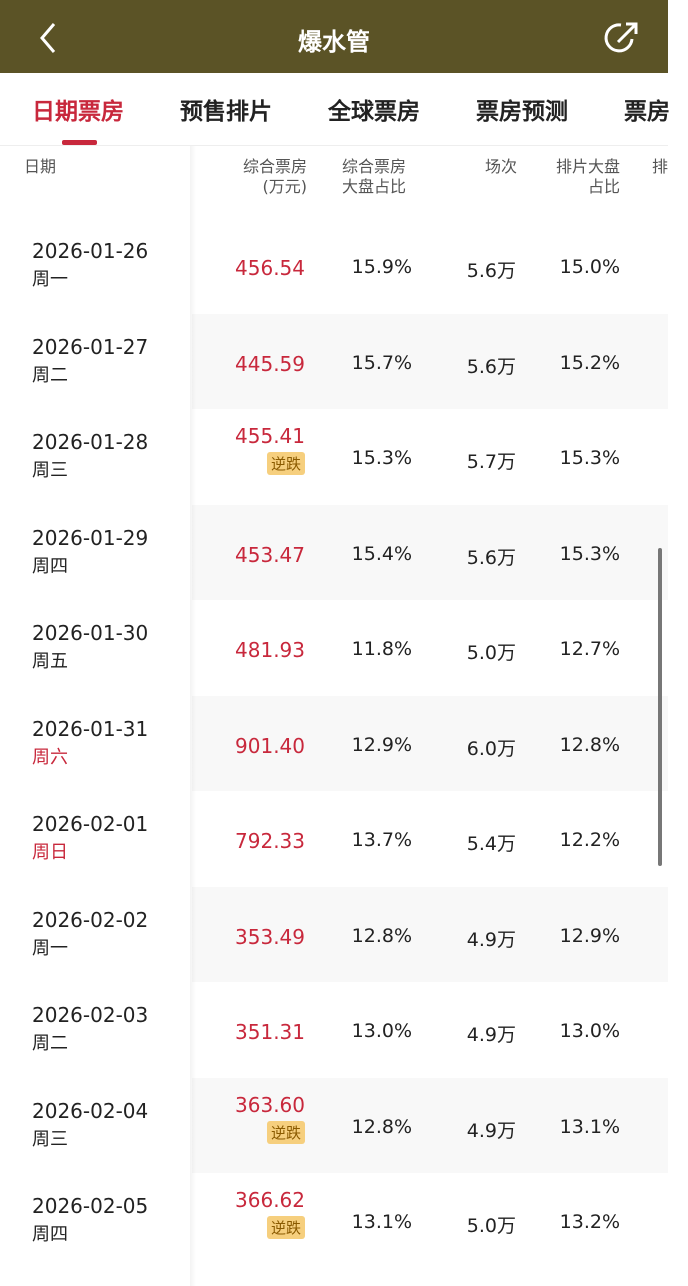  What do you see at coordinates (270, 363) in the screenshot?
I see `box-office: 445.59` at bounding box center [270, 363].